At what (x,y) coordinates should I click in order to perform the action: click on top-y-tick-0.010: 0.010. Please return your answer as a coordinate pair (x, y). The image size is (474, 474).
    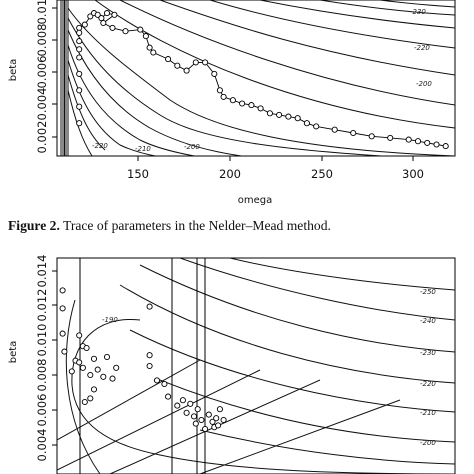
    Looking at the image, I should click on (42, 12).